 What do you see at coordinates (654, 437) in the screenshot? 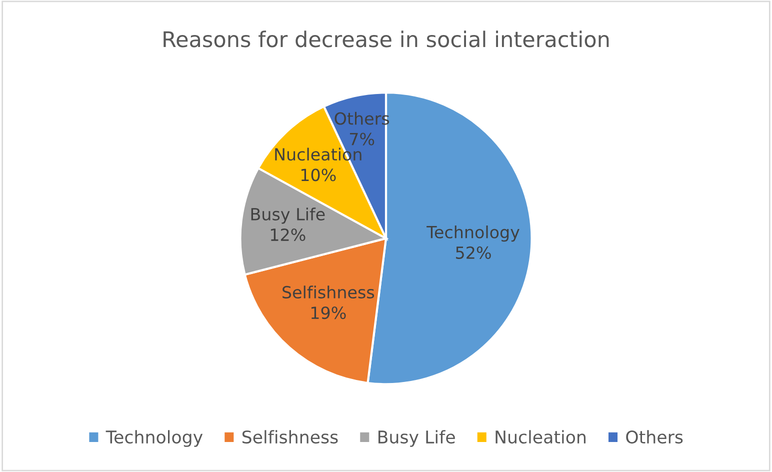
I see `legend-label: Others` at bounding box center [654, 437].